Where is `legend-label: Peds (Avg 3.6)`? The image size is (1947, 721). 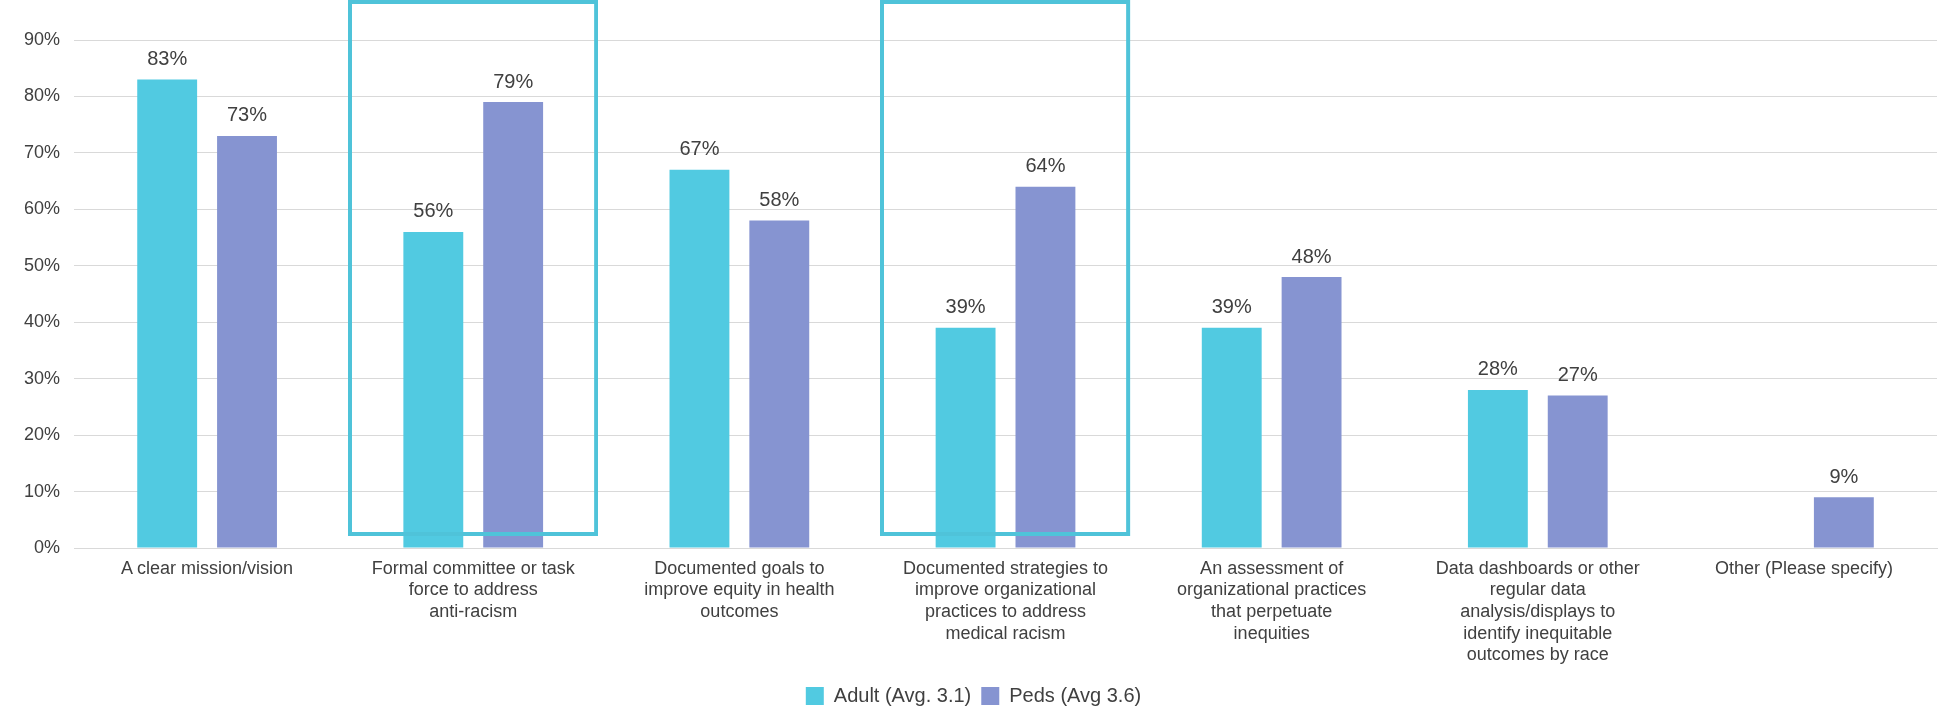 legend-label: Peds (Avg 3.6) is located at coordinates (1075, 694).